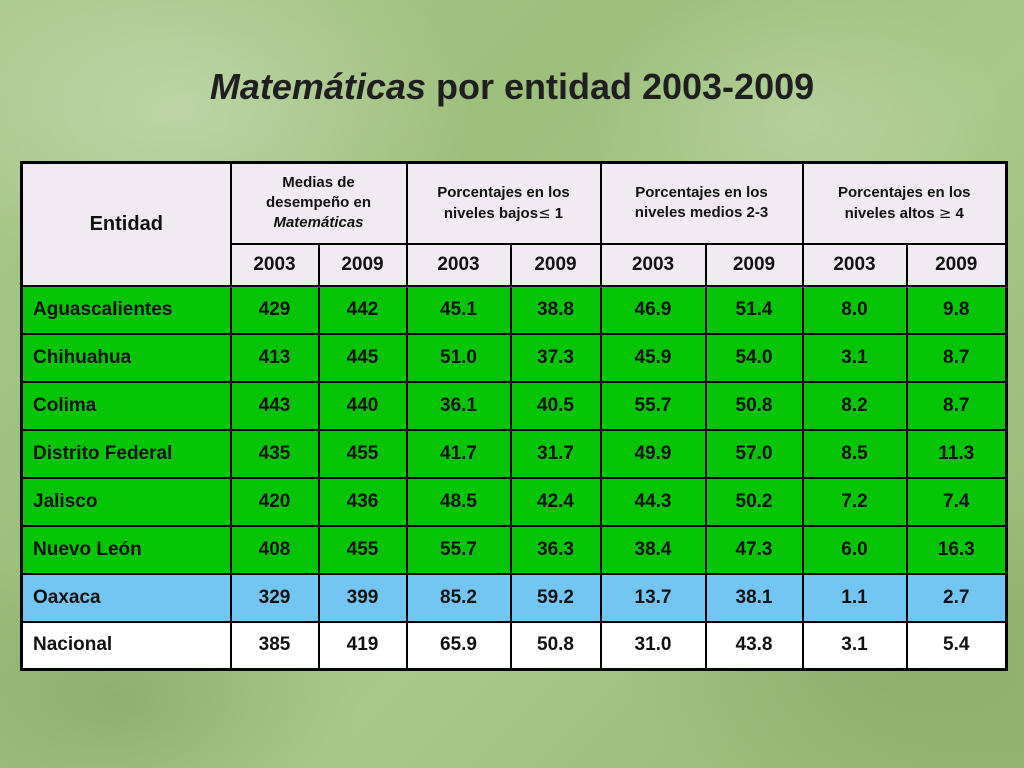 This screenshot has height=768, width=1024. I want to click on table-row: Oaxaca 329 399 85.2 59.2 13.7 38.1 1.1 2.7, so click(514, 597).